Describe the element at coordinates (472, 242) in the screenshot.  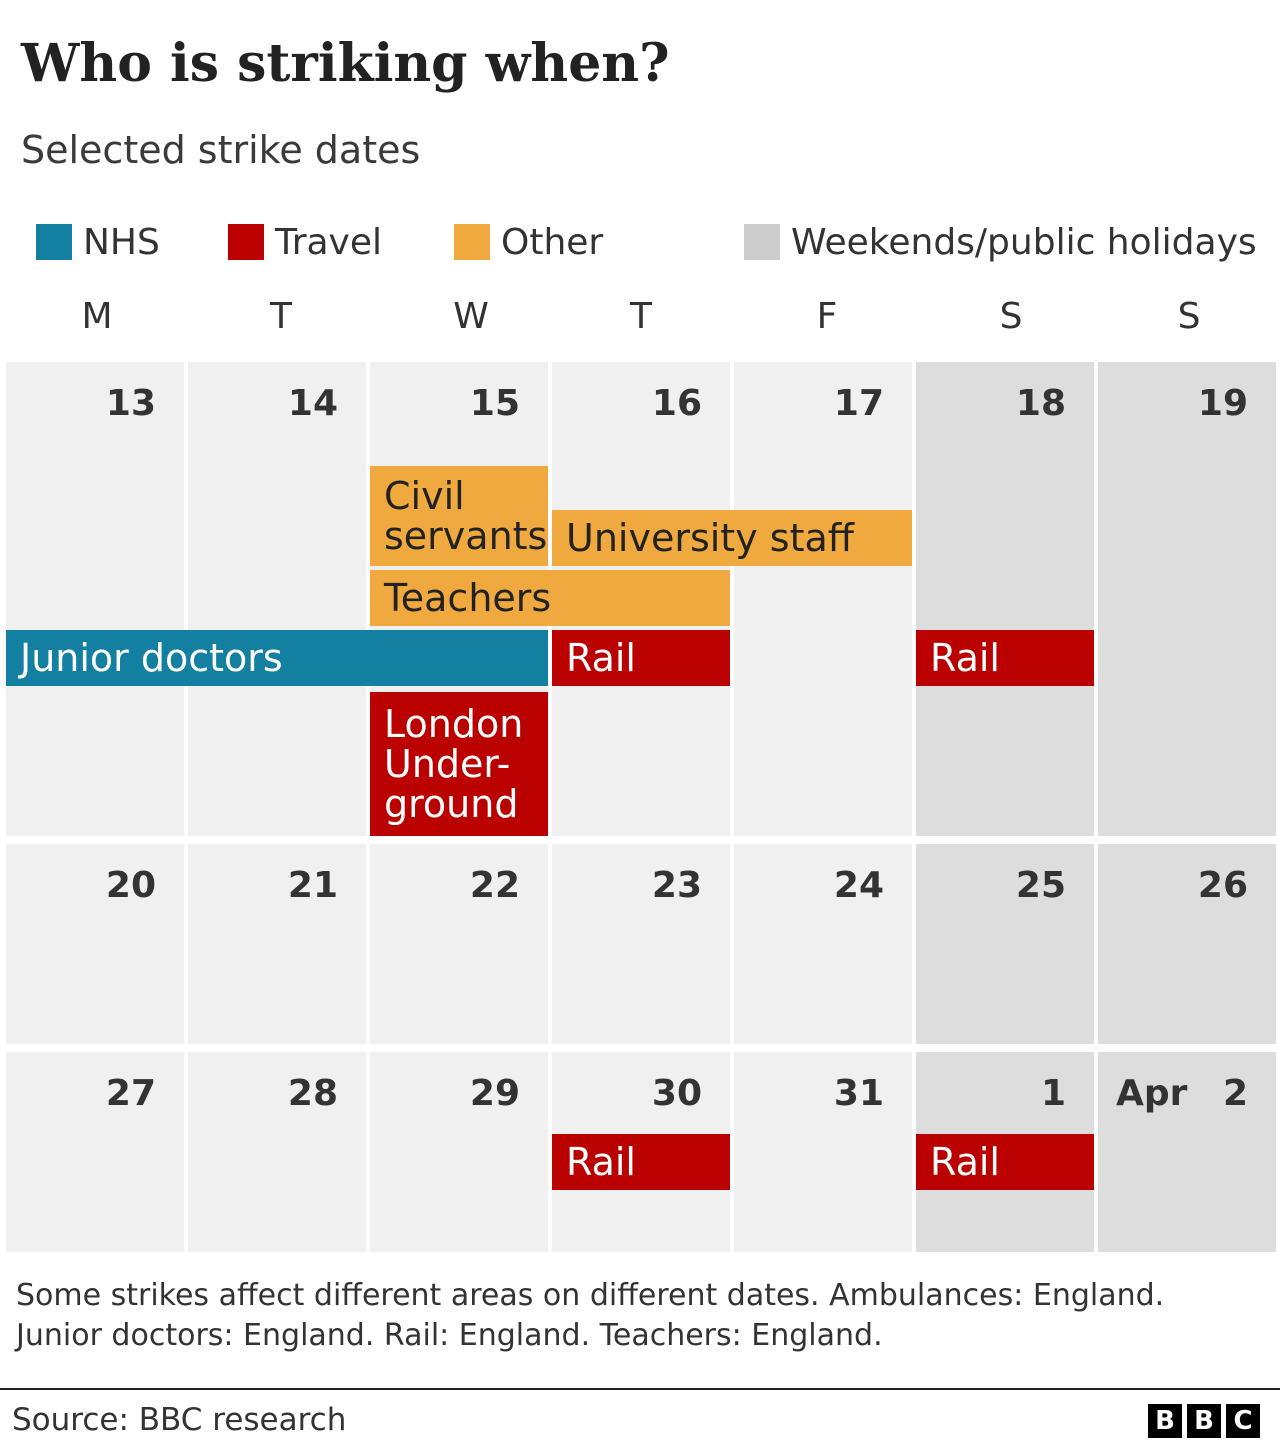
I see `legend-swatch-other` at that location.